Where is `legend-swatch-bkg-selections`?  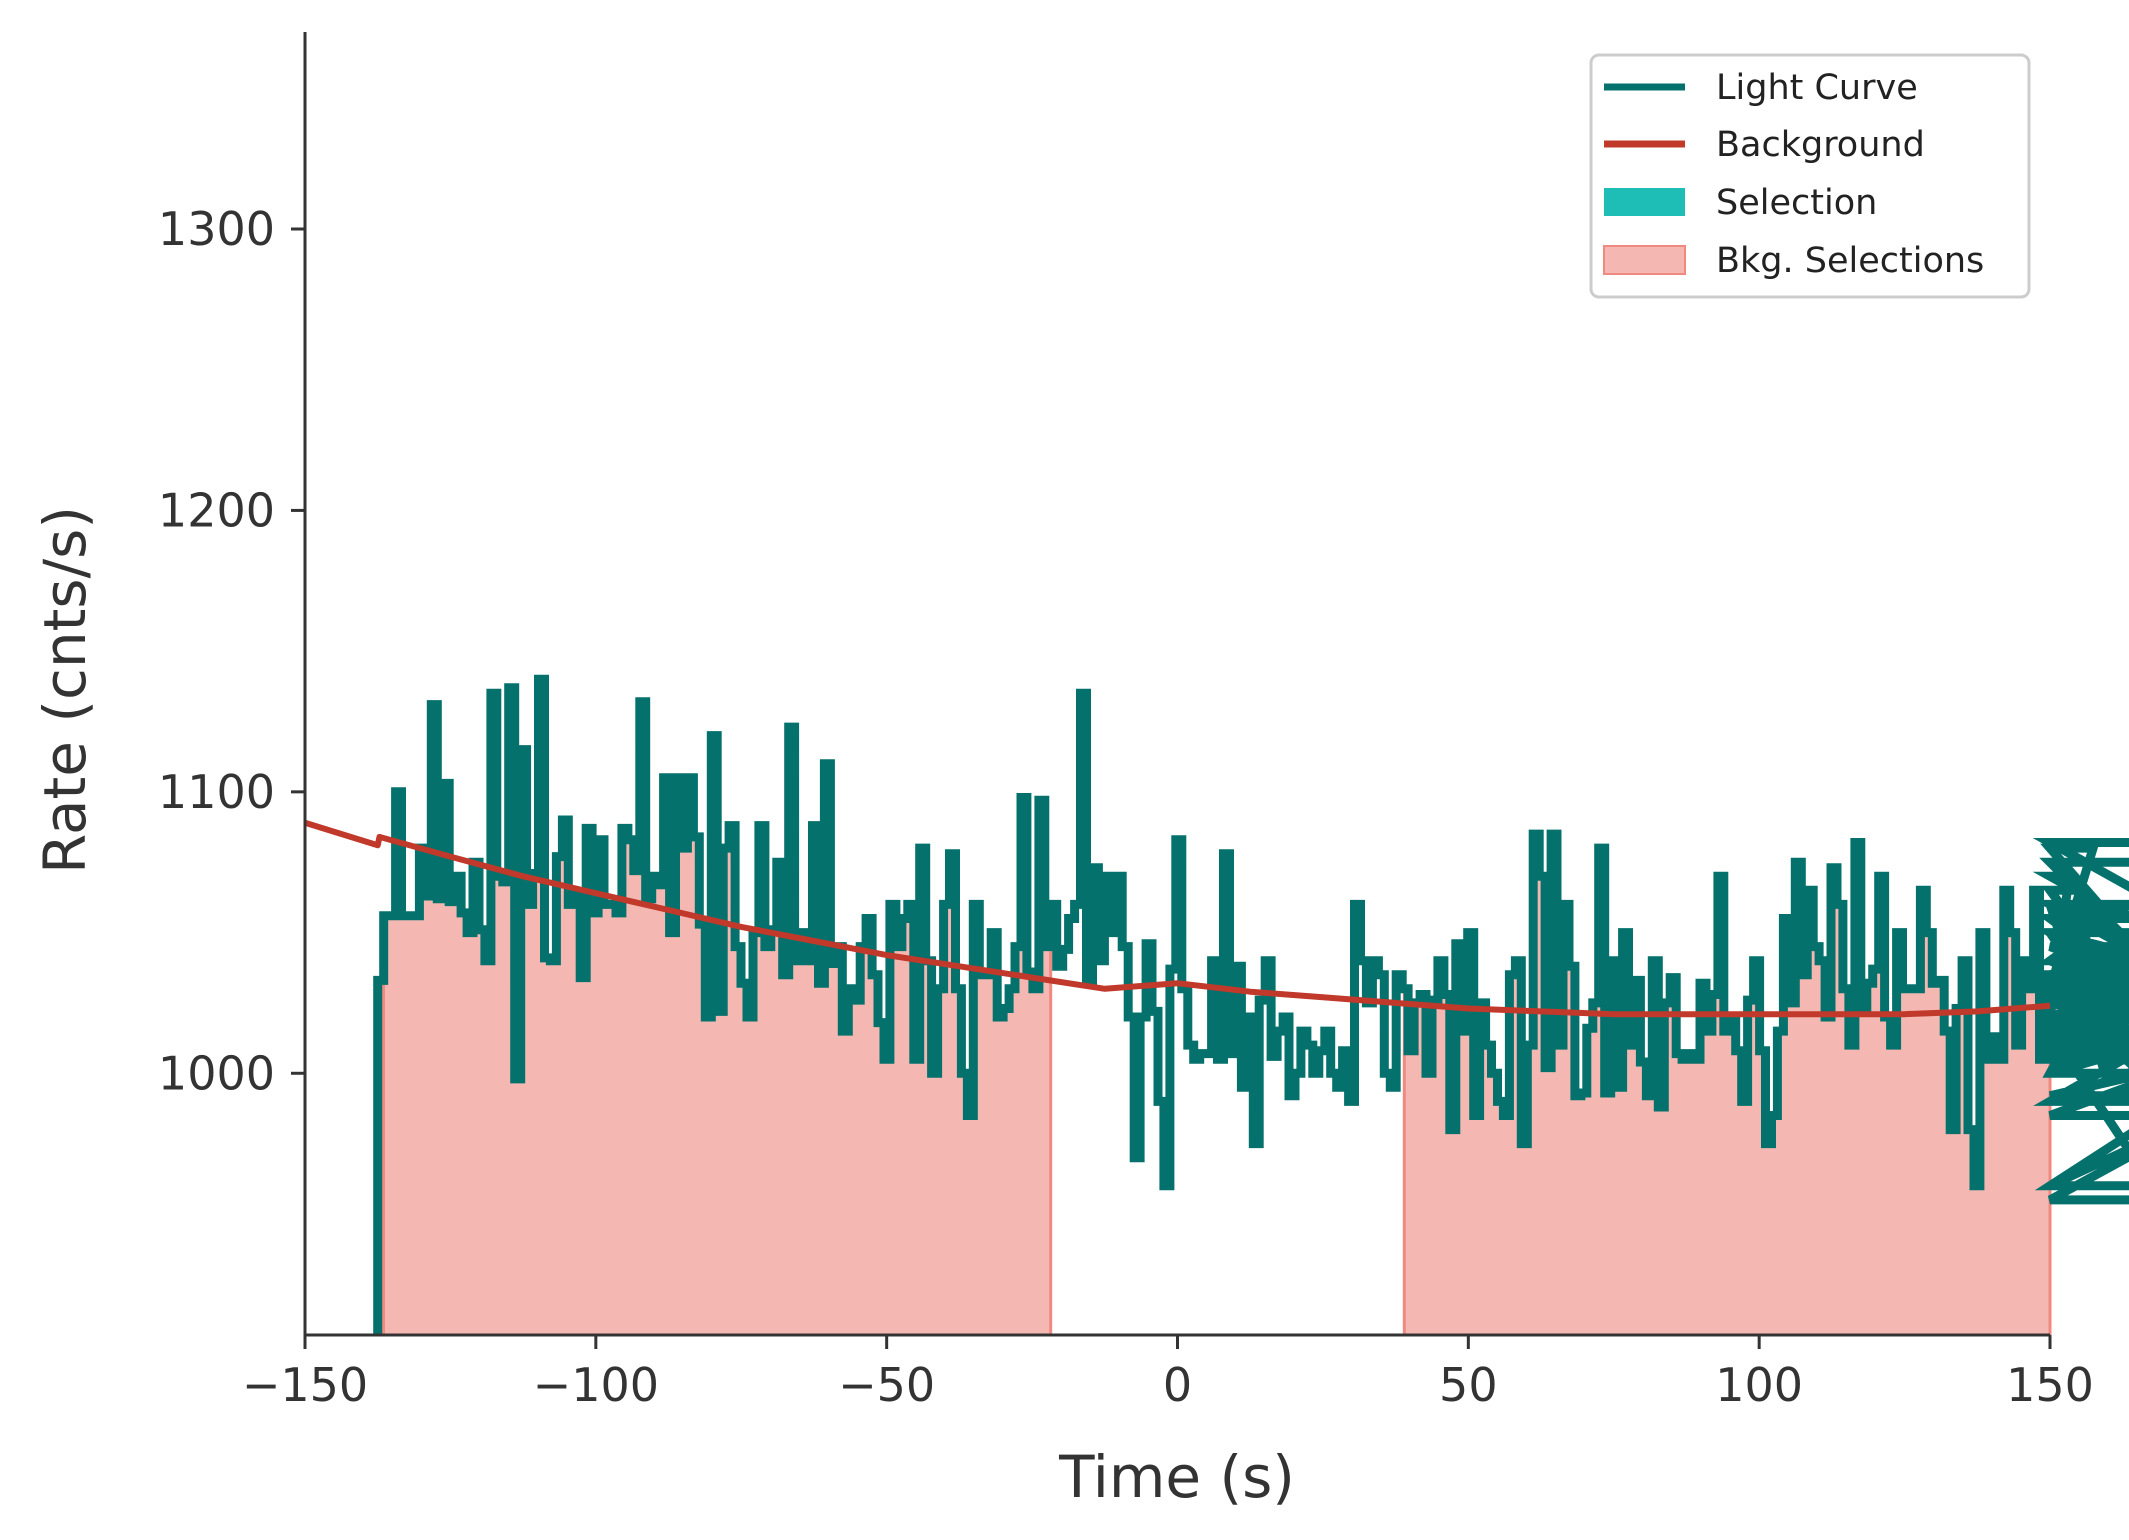 legend-swatch-bkg-selections is located at coordinates (1644, 260).